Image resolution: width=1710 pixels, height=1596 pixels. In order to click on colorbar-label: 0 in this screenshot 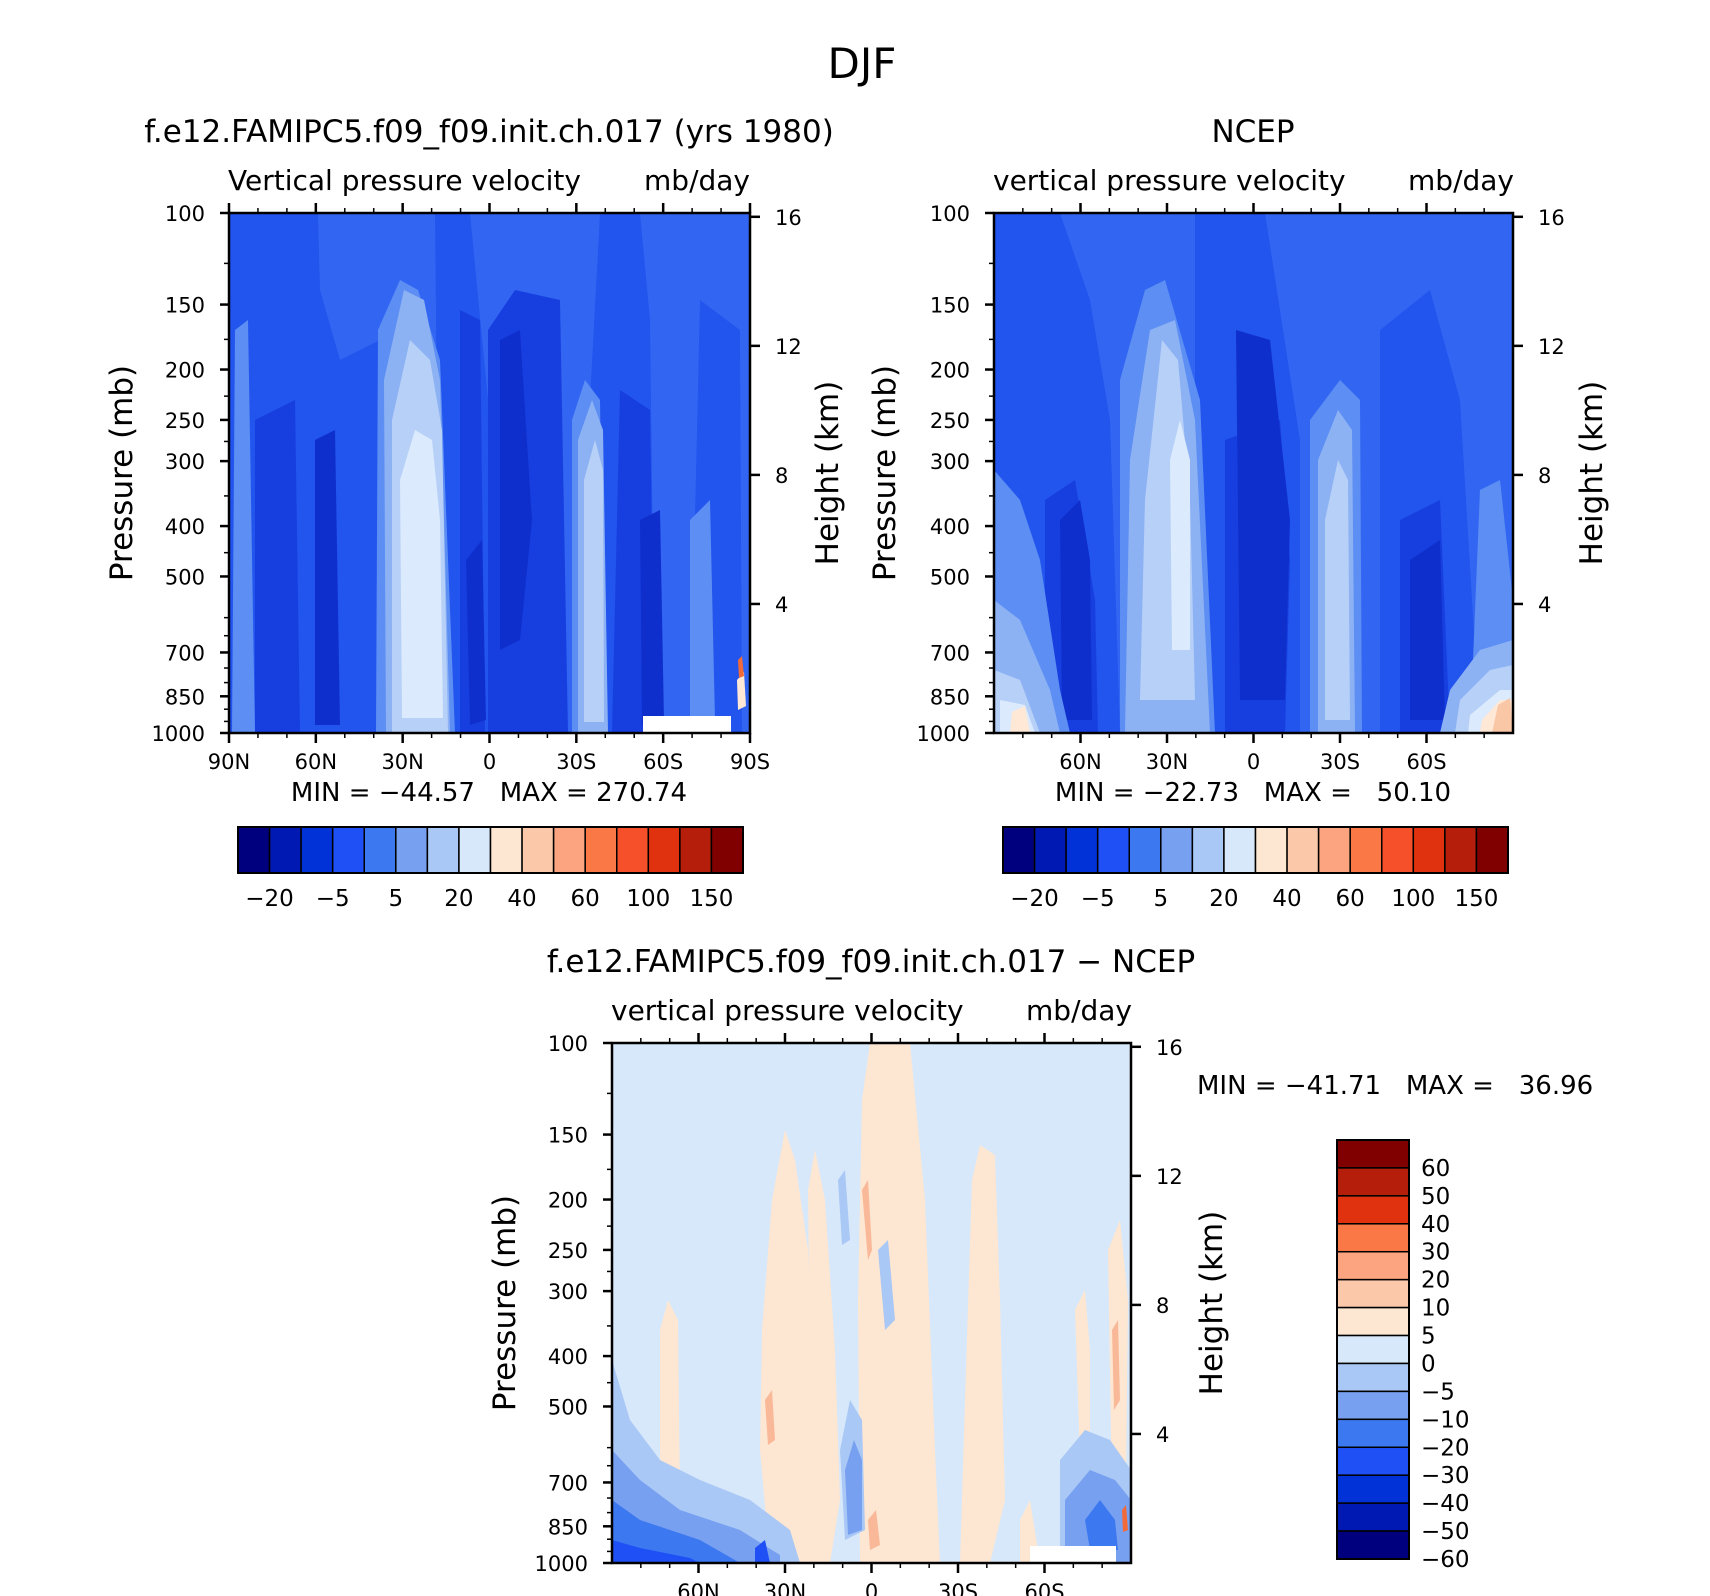, I will do `click(1428, 1364)`.